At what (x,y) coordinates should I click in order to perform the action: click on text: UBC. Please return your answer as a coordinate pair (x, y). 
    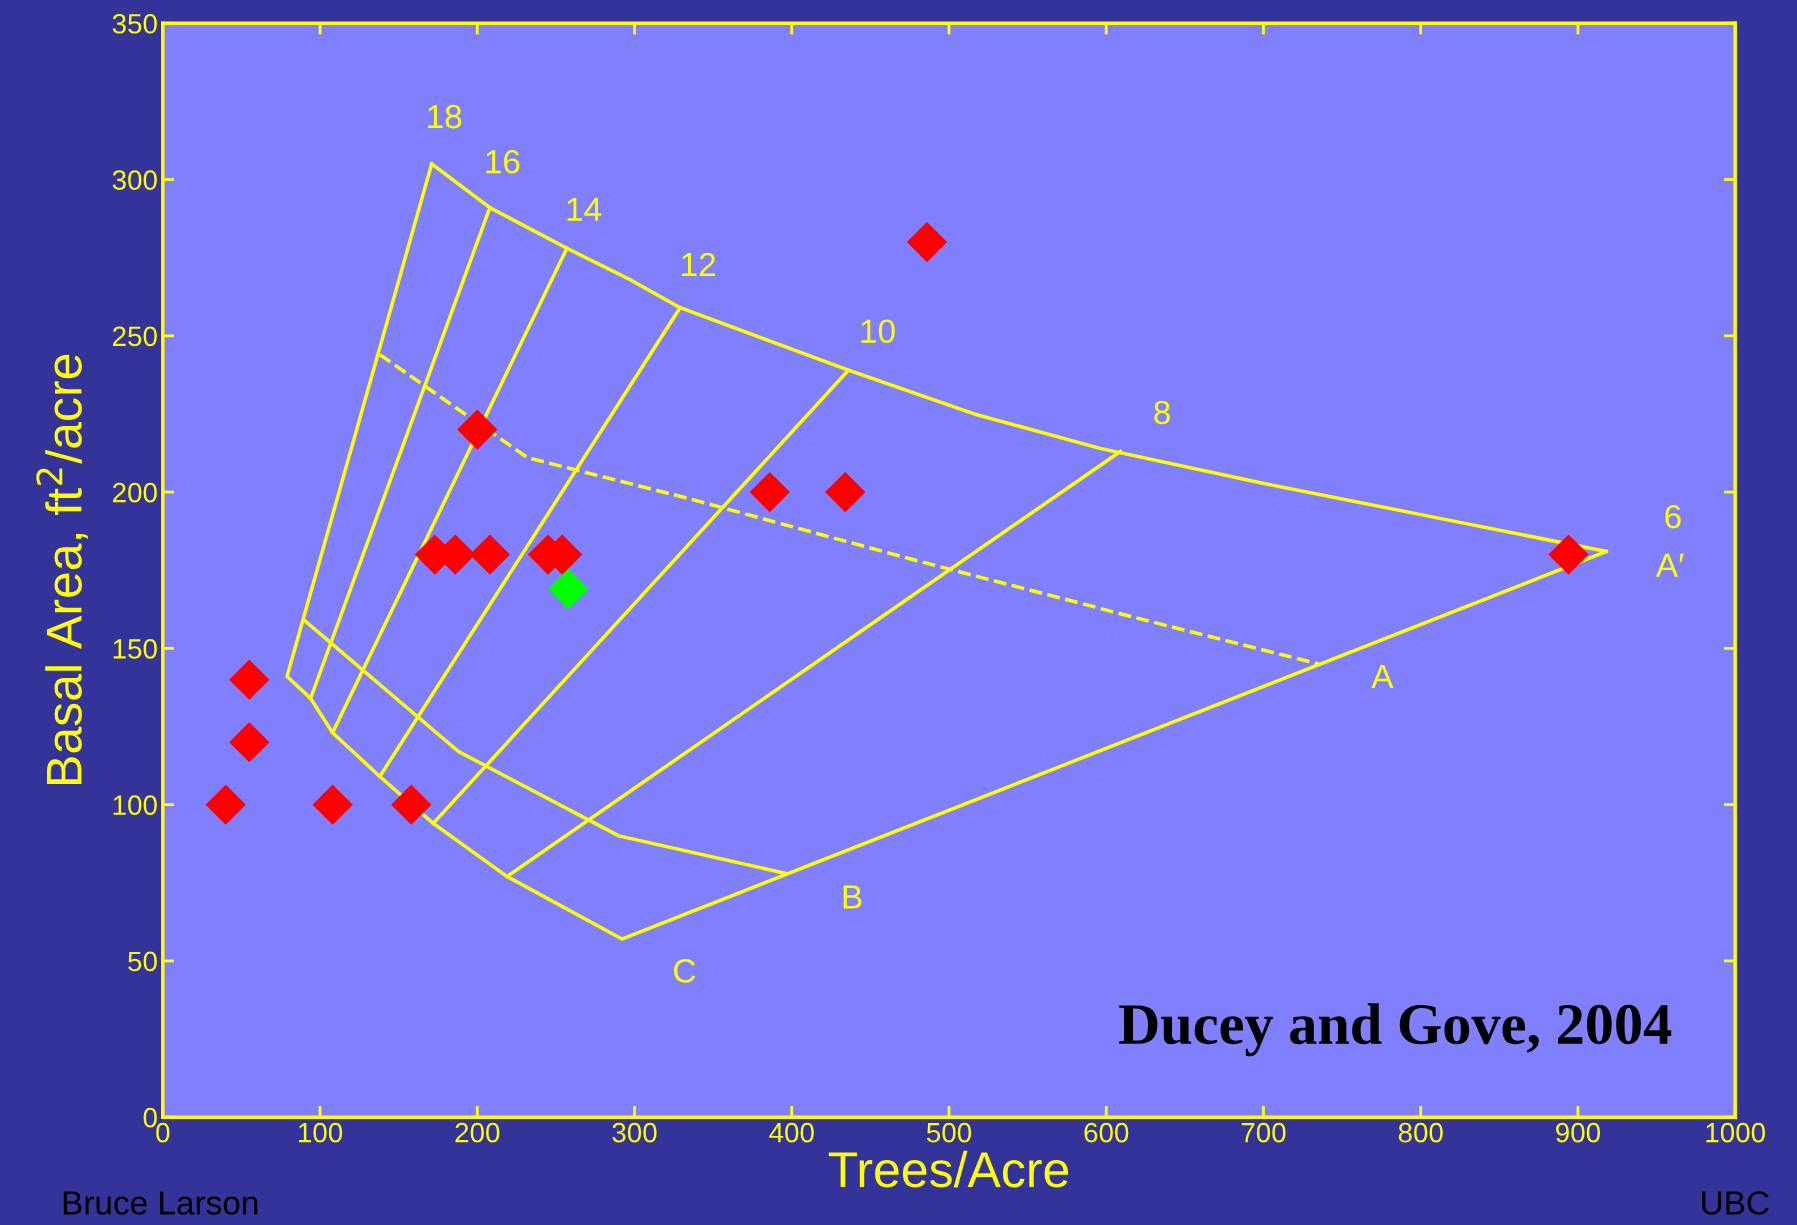
    Looking at the image, I should click on (1735, 1203).